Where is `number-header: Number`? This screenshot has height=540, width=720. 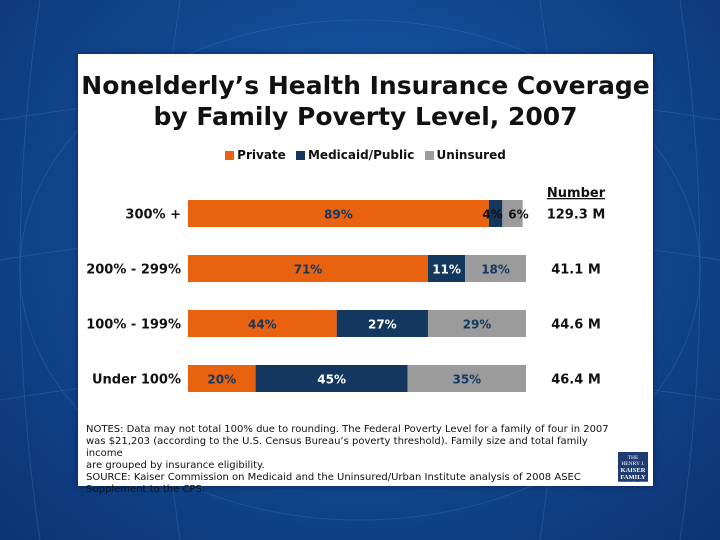 number-header: Number is located at coordinates (576, 193).